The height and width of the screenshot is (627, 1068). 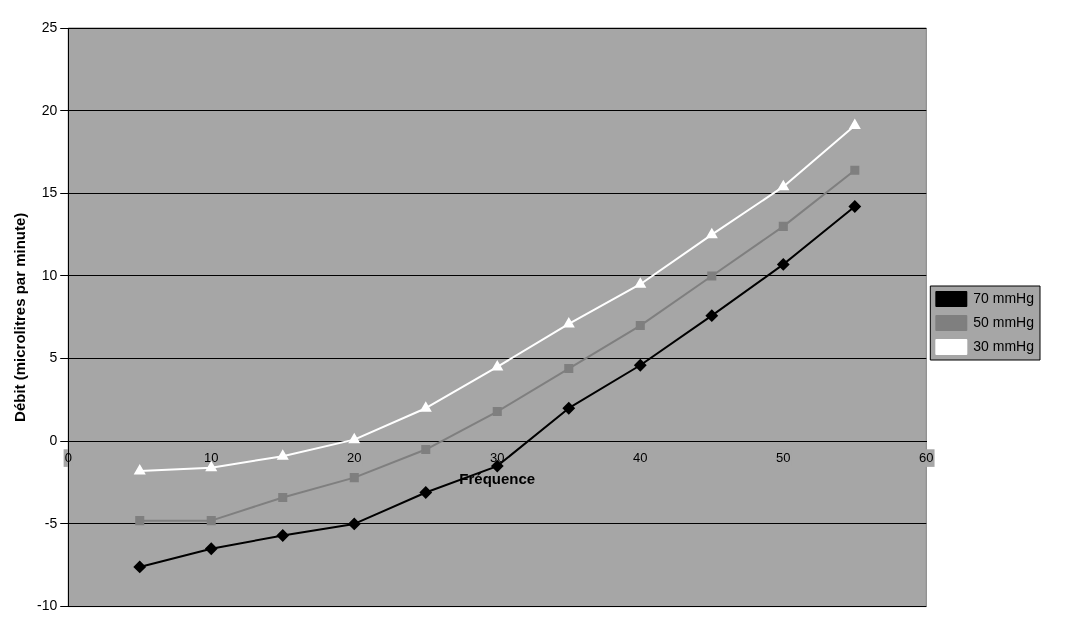 What do you see at coordinates (49, 274) in the screenshot?
I see `y-tick-label: 10` at bounding box center [49, 274].